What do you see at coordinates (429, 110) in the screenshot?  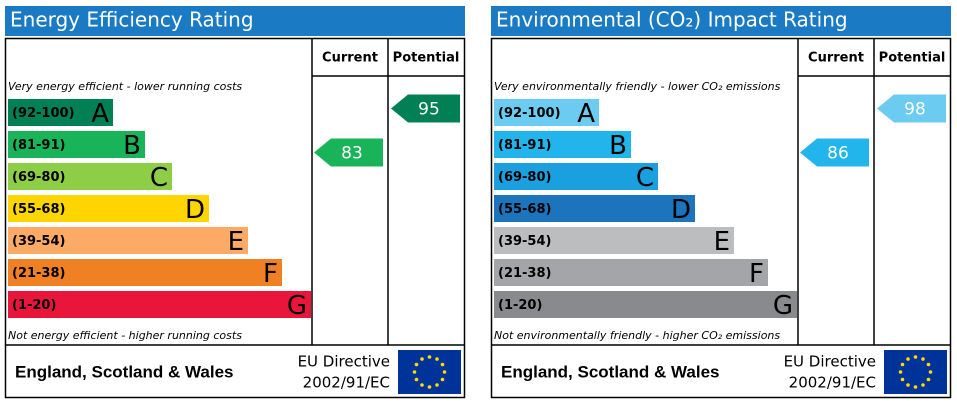 I see `rating-value: 95` at bounding box center [429, 110].